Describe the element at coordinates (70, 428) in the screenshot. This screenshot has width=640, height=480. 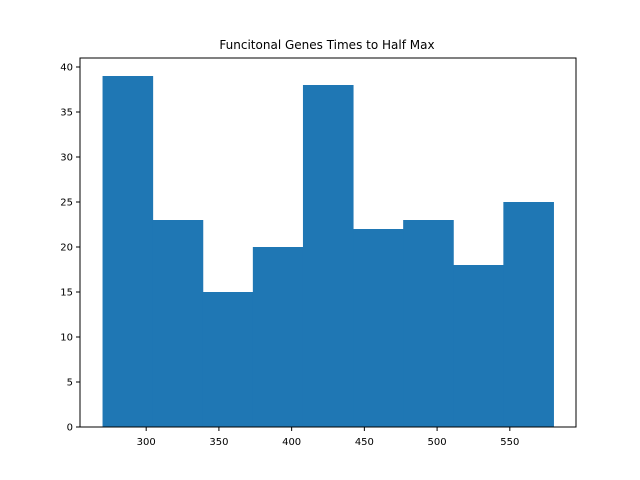
I see `y-tick-label: 0` at that location.